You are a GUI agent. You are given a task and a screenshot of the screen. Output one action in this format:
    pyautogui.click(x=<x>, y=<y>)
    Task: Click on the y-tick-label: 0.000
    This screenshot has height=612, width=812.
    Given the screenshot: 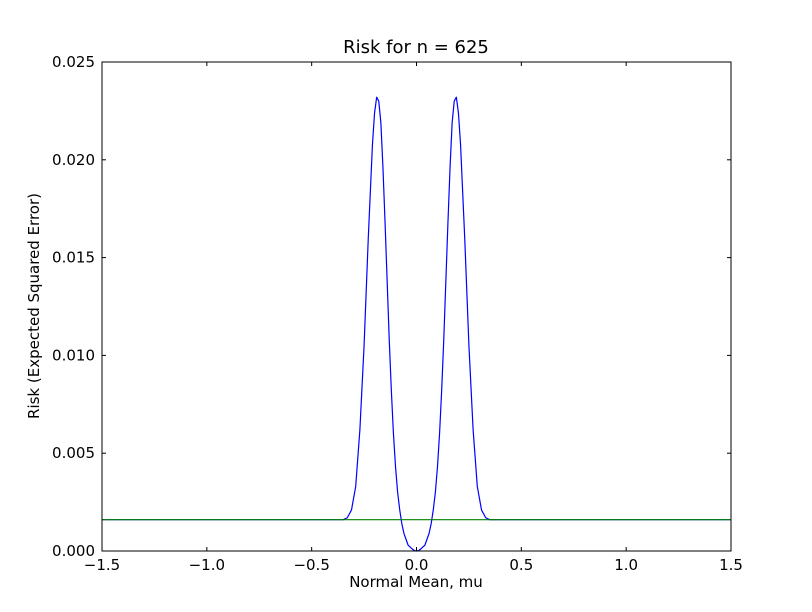 What is the action you would take?
    pyautogui.click(x=73, y=551)
    